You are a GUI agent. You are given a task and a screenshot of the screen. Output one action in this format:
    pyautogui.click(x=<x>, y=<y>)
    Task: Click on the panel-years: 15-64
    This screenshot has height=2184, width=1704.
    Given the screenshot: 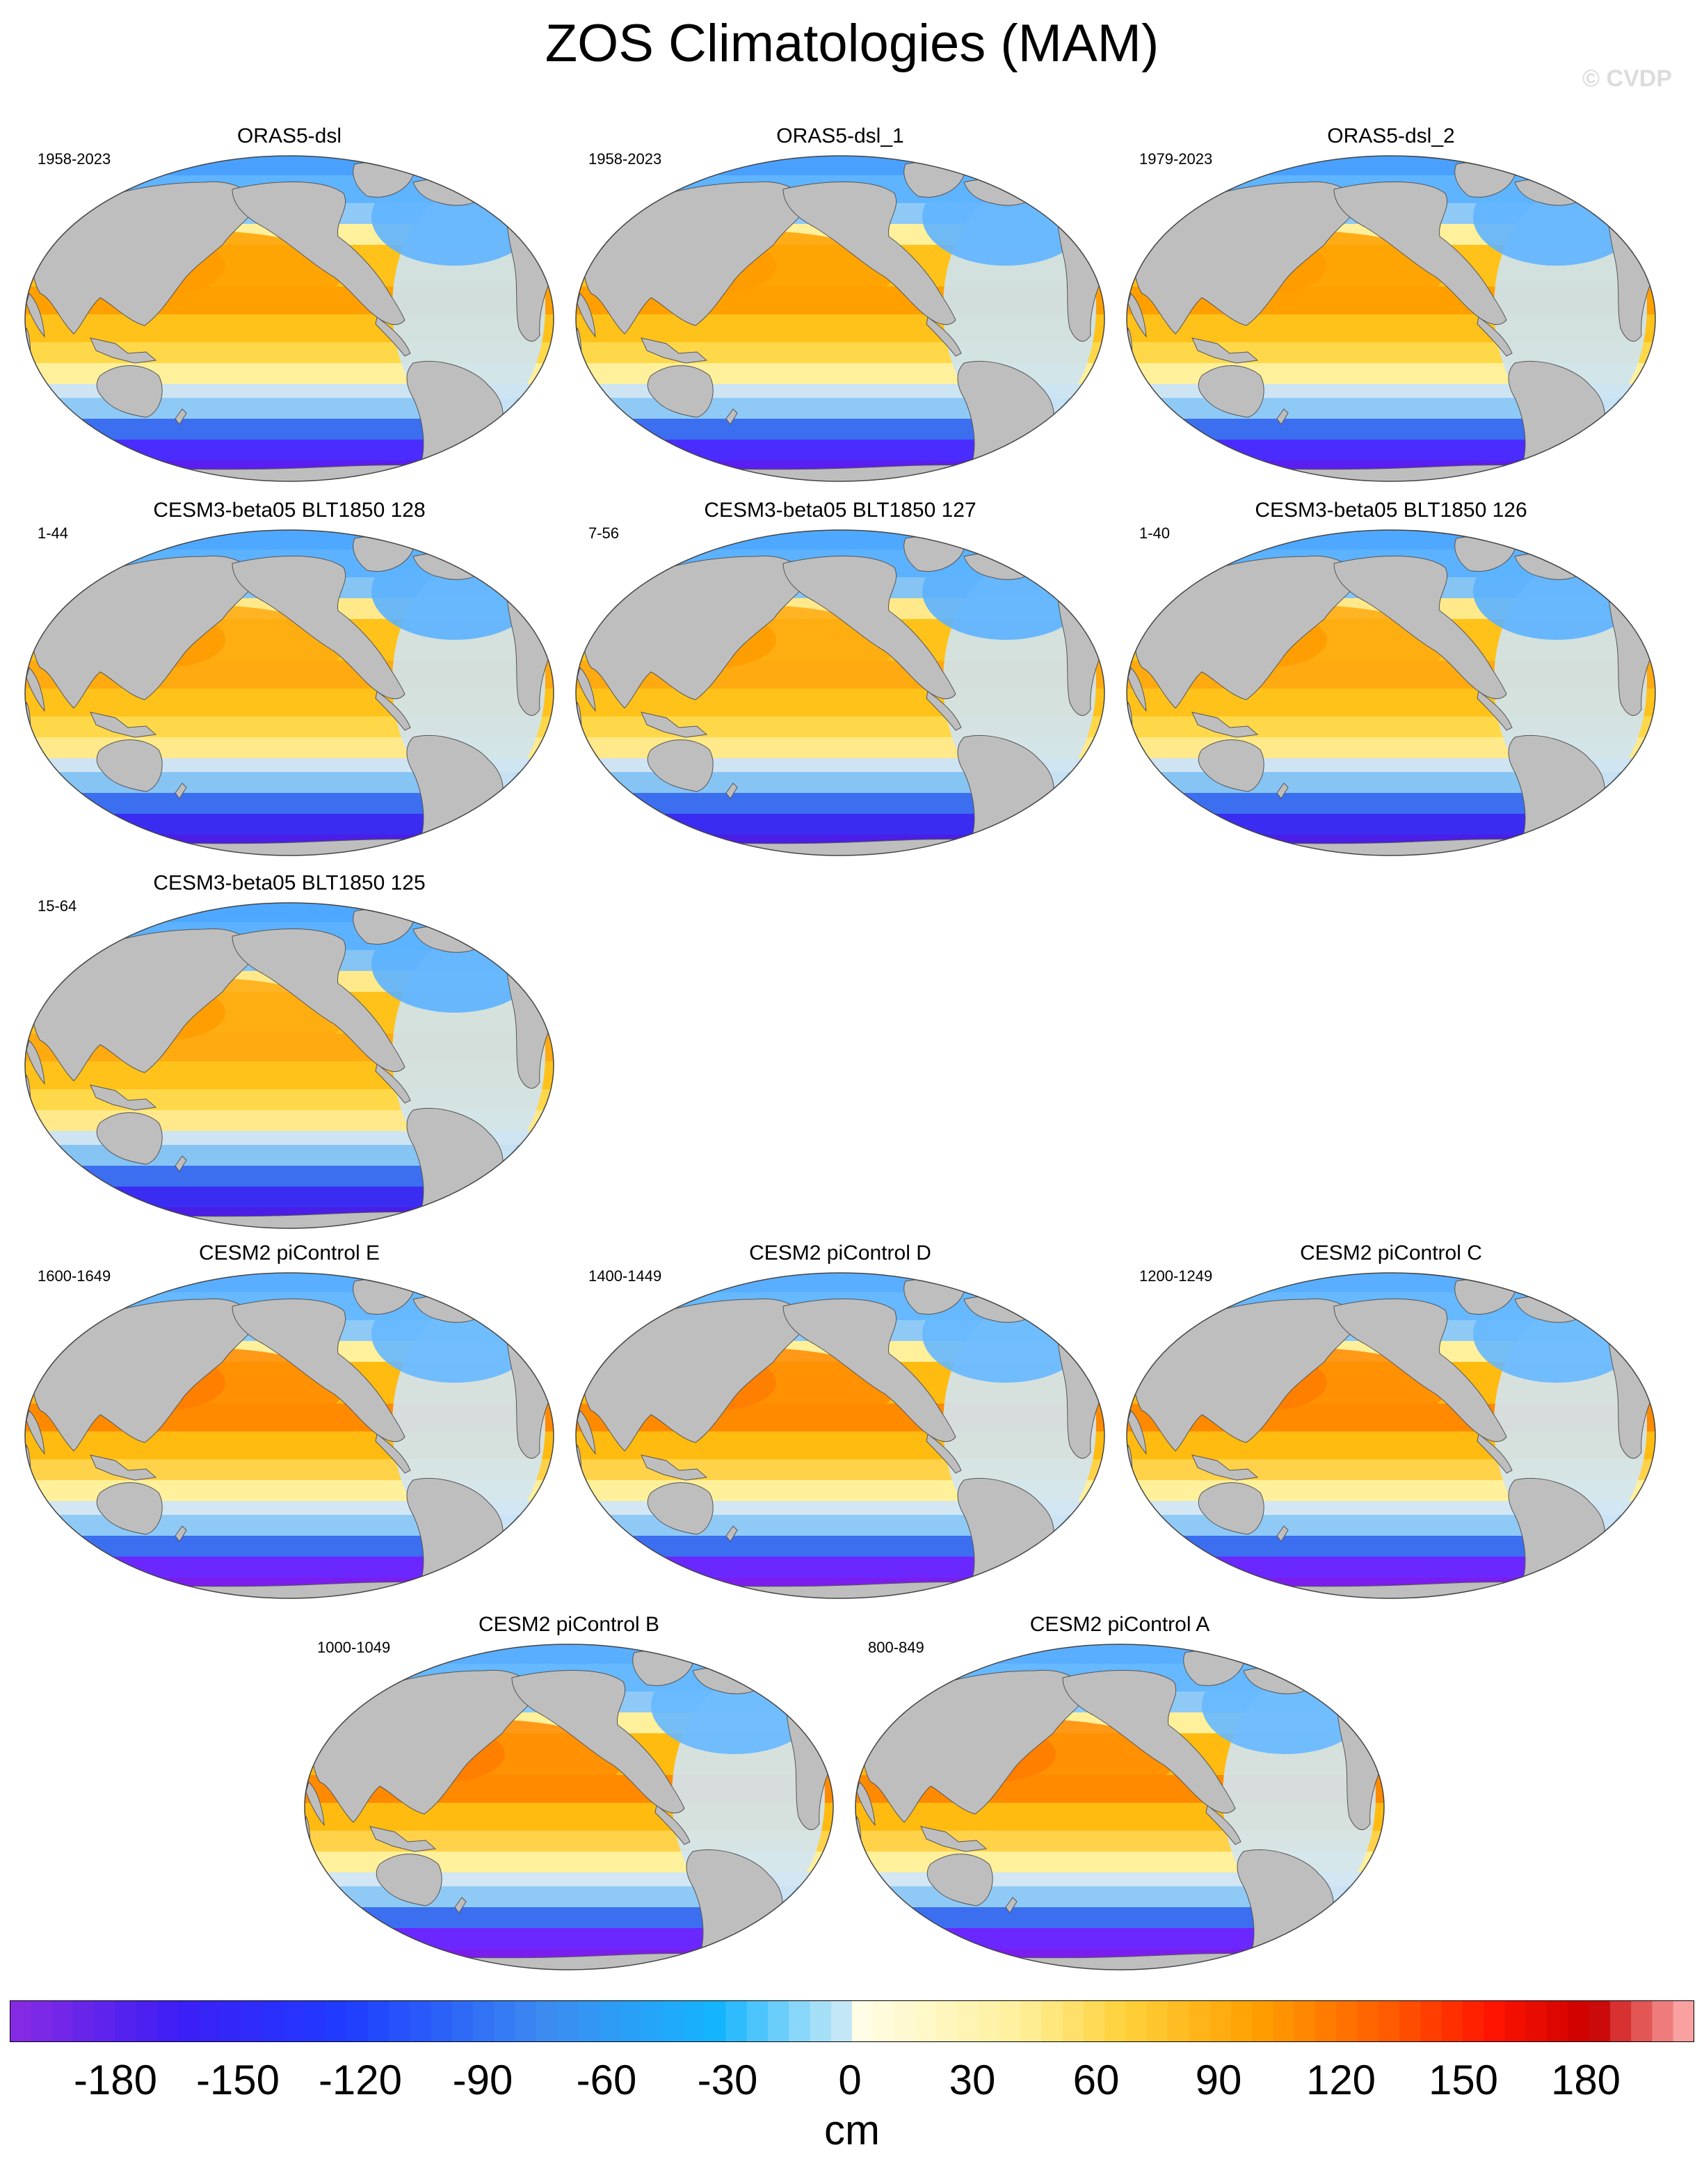 What is the action you would take?
    pyautogui.click(x=57, y=906)
    